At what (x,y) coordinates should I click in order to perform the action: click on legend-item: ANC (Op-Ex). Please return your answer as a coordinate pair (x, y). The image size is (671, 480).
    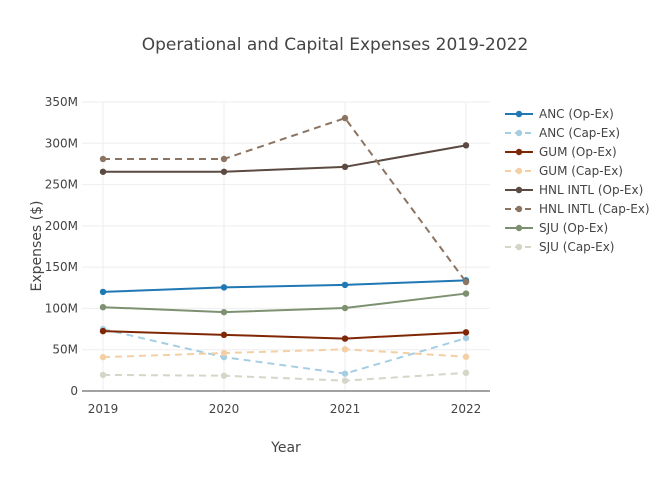
    Looking at the image, I should click on (559, 114).